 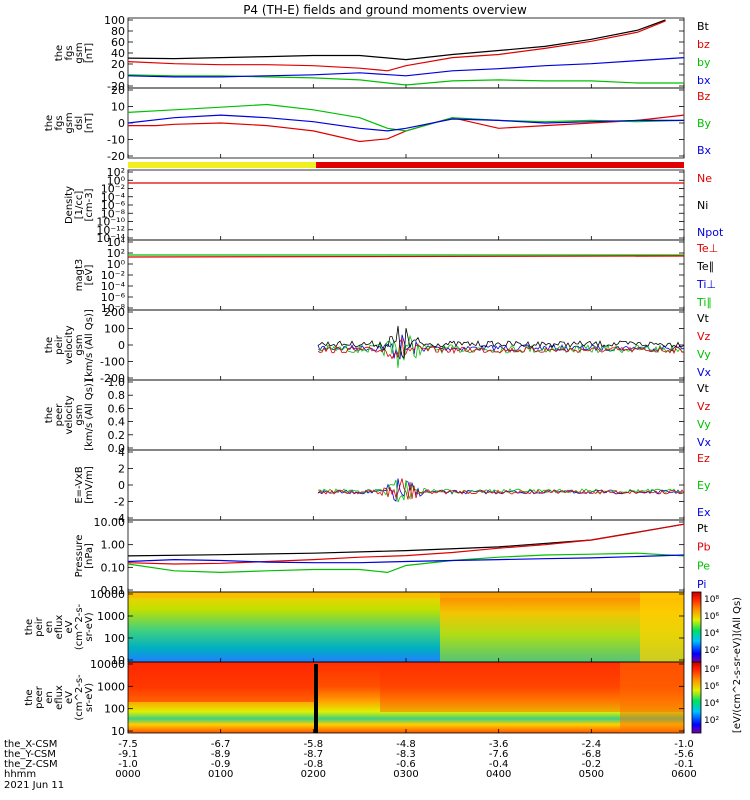 What do you see at coordinates (314, 754) in the screenshot?
I see `xaxis-value: -8.7` at bounding box center [314, 754].